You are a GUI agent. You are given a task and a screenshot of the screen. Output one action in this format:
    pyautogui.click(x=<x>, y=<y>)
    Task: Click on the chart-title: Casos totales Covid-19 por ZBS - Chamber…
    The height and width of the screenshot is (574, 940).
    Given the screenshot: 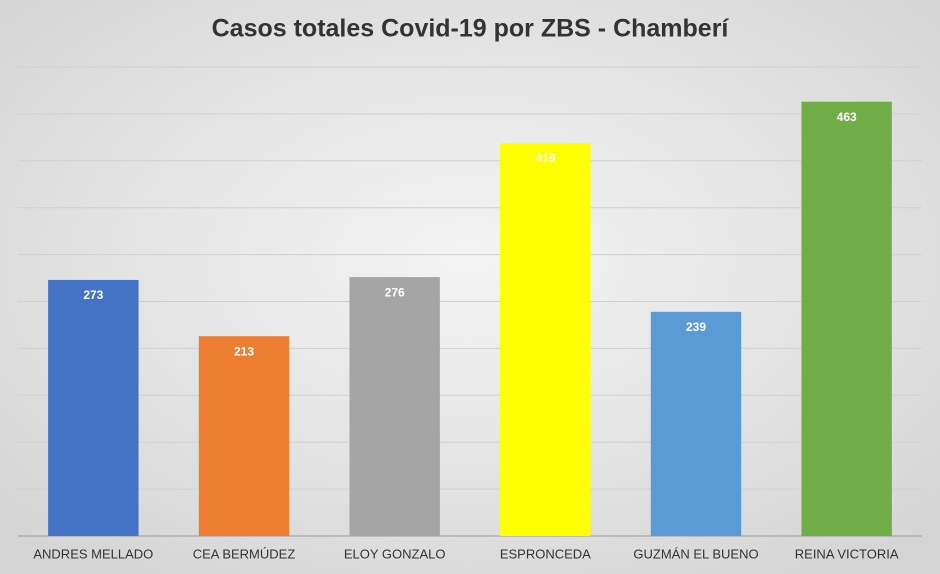 What is the action you would take?
    pyautogui.click(x=471, y=29)
    